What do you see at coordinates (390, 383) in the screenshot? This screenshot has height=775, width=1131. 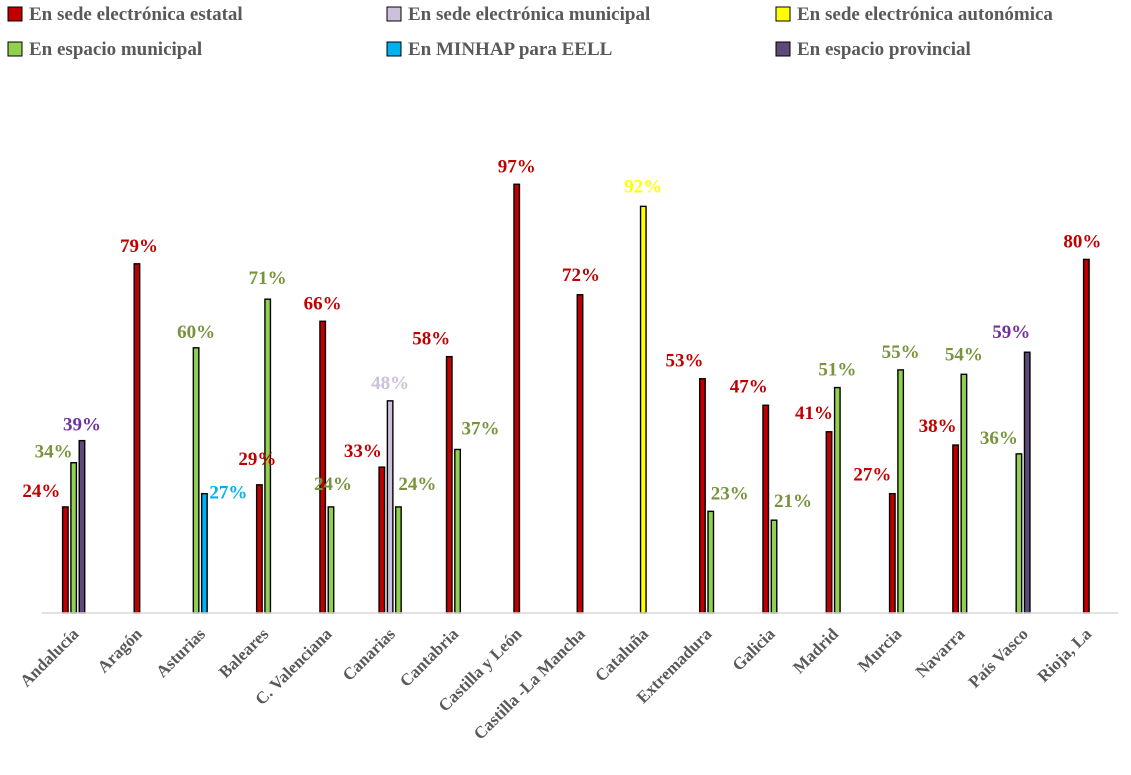 I see `data-label-canarias-en-sede-electronica-municipal: 48%` at bounding box center [390, 383].